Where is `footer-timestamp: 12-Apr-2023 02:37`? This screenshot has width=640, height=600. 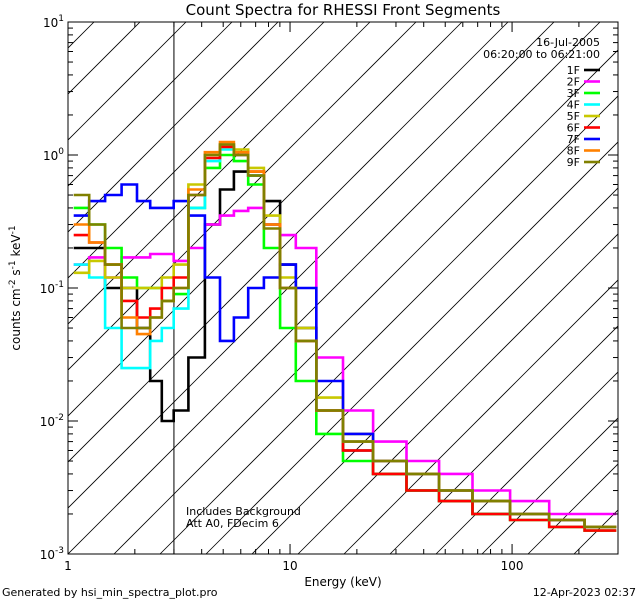 footer-timestamp: 12-Apr-2023 02:37 is located at coordinates (584, 592).